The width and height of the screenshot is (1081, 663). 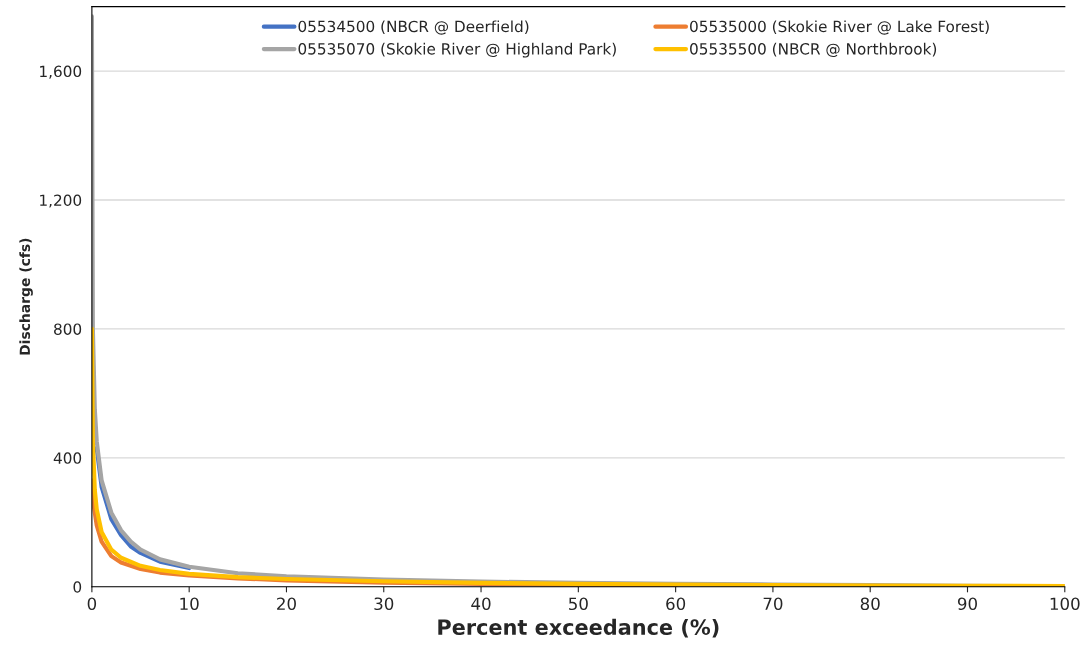 What do you see at coordinates (457, 50) in the screenshot?
I see `legend-label: 05535070 (Skokie River @ Highland Park)` at bounding box center [457, 50].